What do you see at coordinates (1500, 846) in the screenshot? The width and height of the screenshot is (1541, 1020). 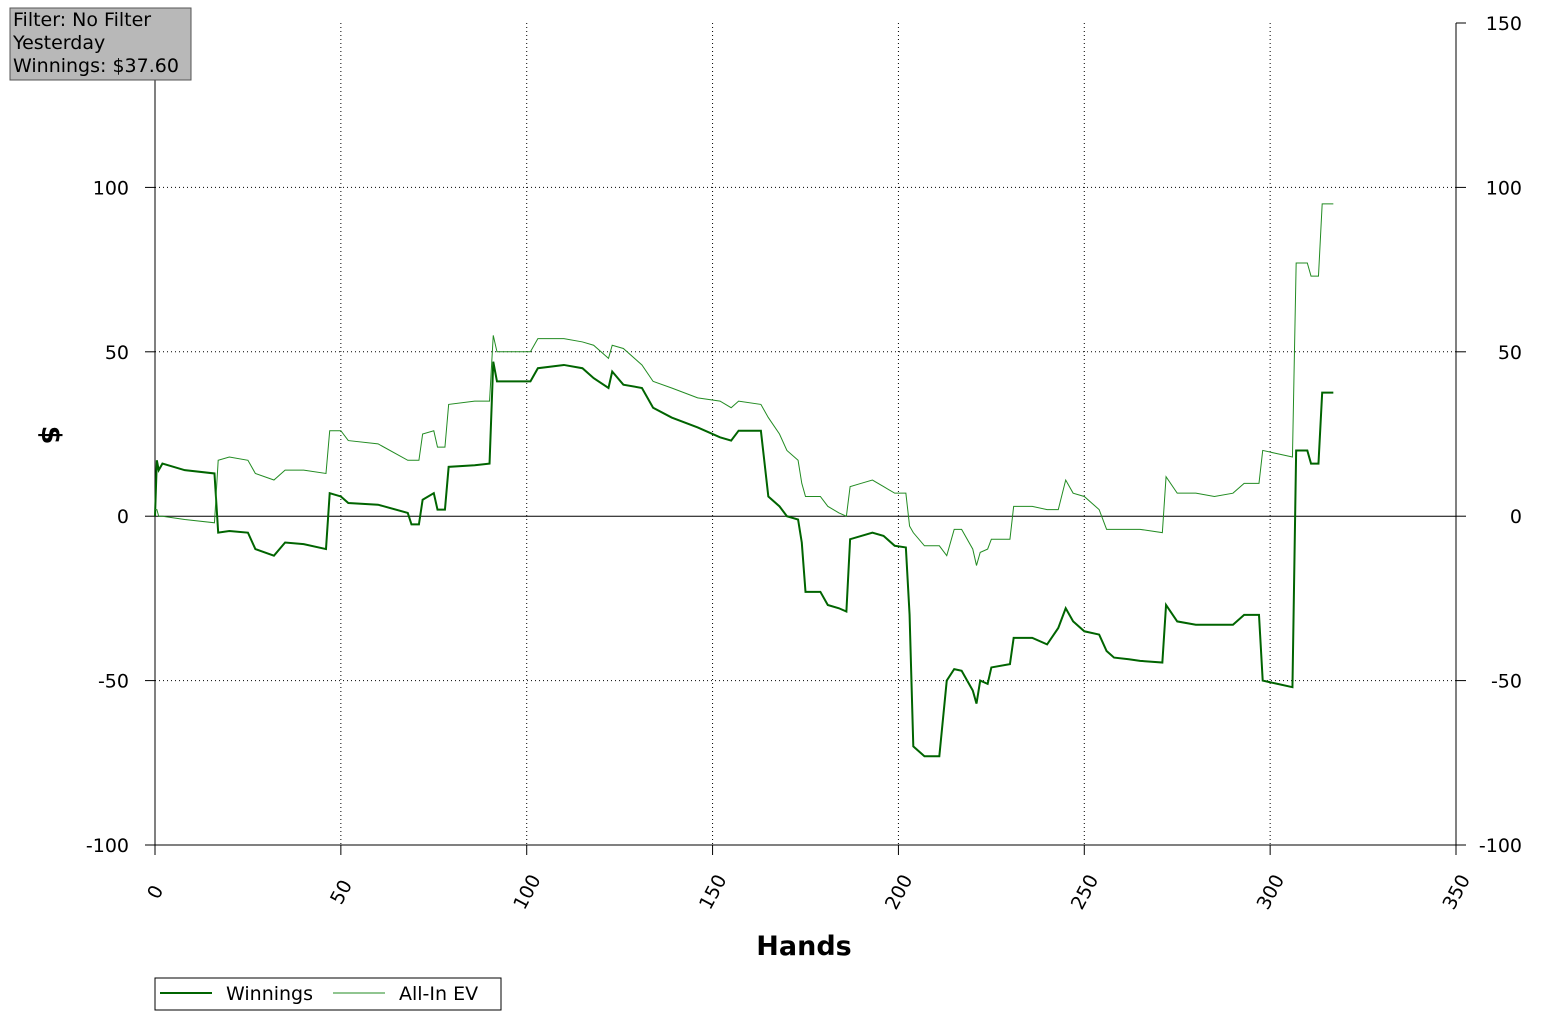 I see `y2-tick-label: -100` at bounding box center [1500, 846].